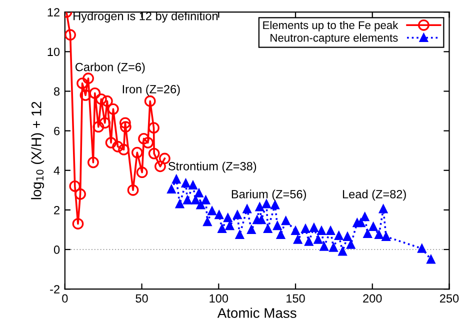 This screenshot has height=327, width=467. What do you see at coordinates (37, 151) in the screenshot?
I see `y-axis-title: log$_{10}$ (X/H) + 12` at bounding box center [37, 151].